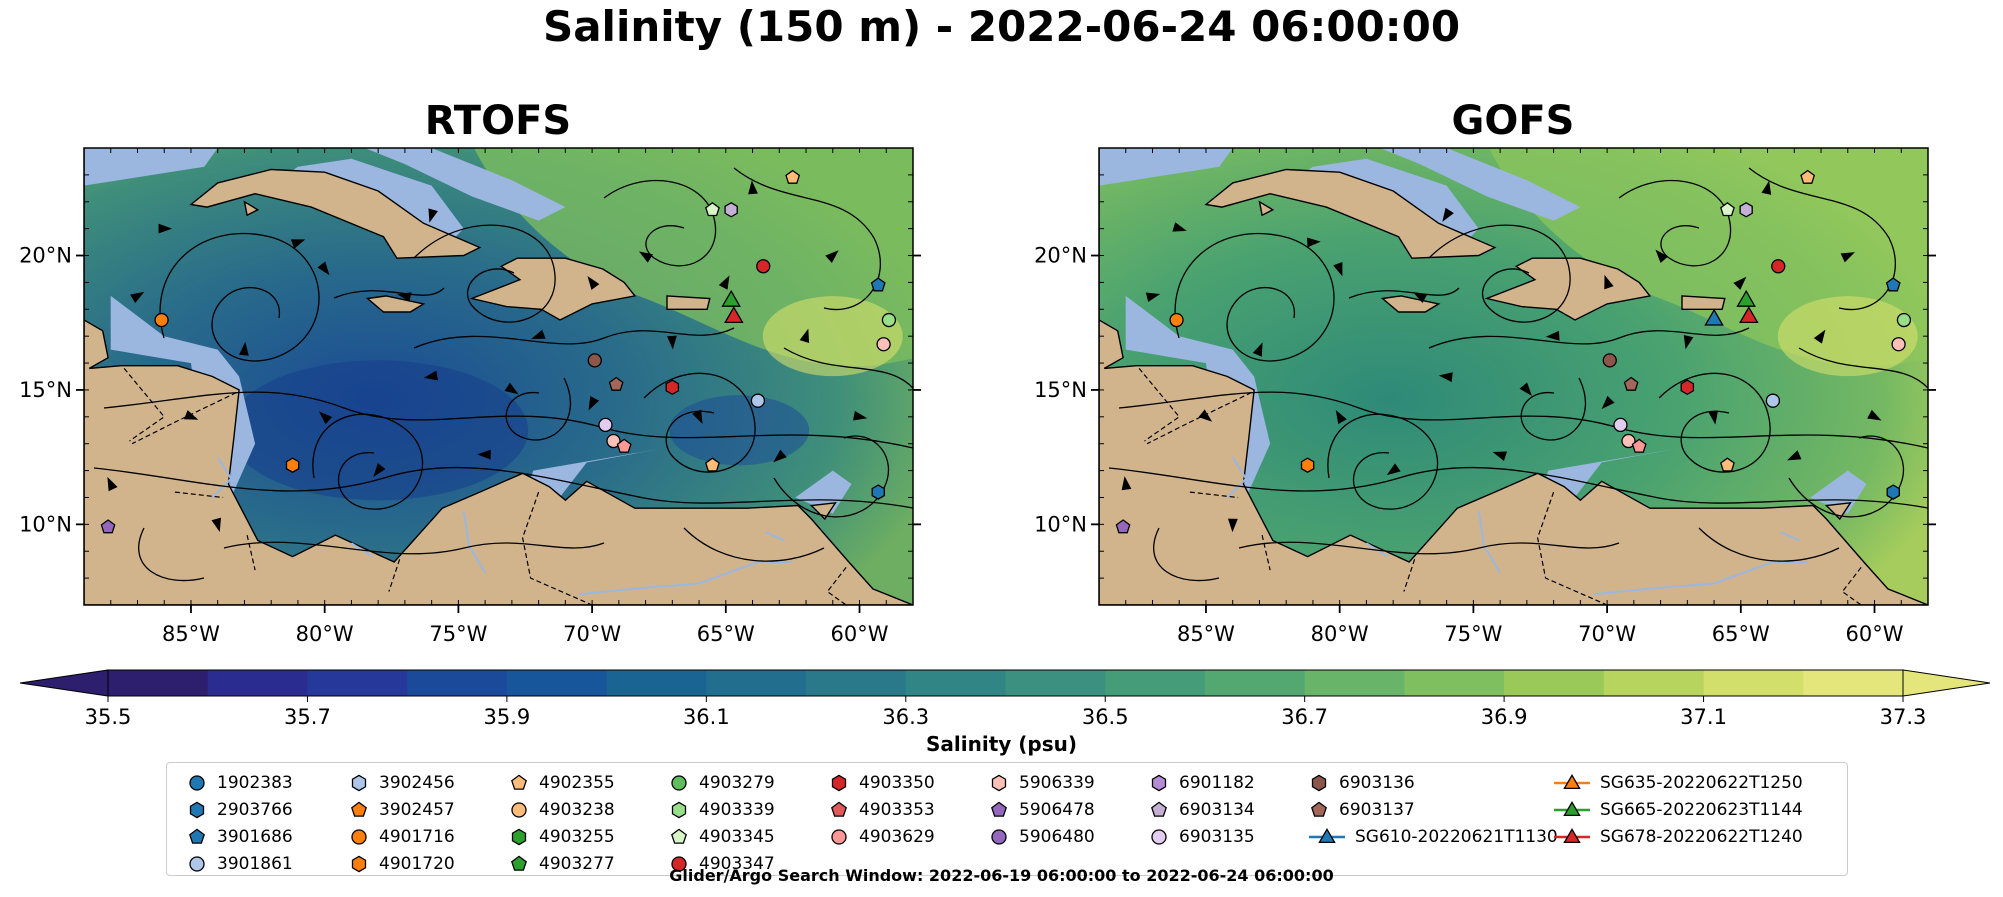 Image resolution: width=2003 pixels, height=897 pixels. What do you see at coordinates (561, 863) in the screenshot?
I see `legend-entry: 4903277` at bounding box center [561, 863].